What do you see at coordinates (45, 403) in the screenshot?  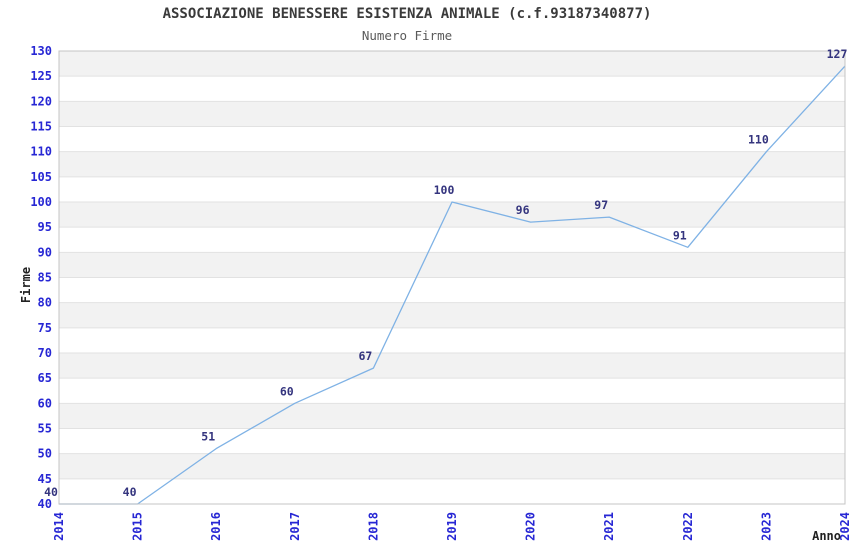 I see `y-tick-label: 60` at bounding box center [45, 403].